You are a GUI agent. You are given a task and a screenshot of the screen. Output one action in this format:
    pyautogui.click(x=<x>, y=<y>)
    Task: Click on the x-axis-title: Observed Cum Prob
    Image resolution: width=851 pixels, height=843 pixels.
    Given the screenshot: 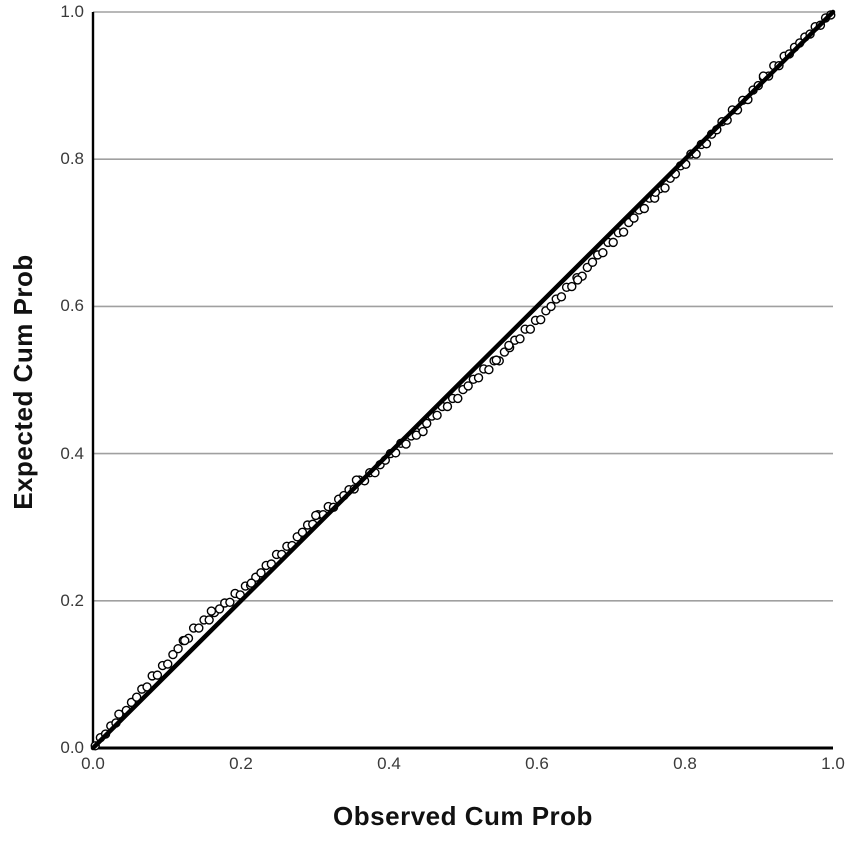 What is the action you would take?
    pyautogui.click(x=463, y=816)
    